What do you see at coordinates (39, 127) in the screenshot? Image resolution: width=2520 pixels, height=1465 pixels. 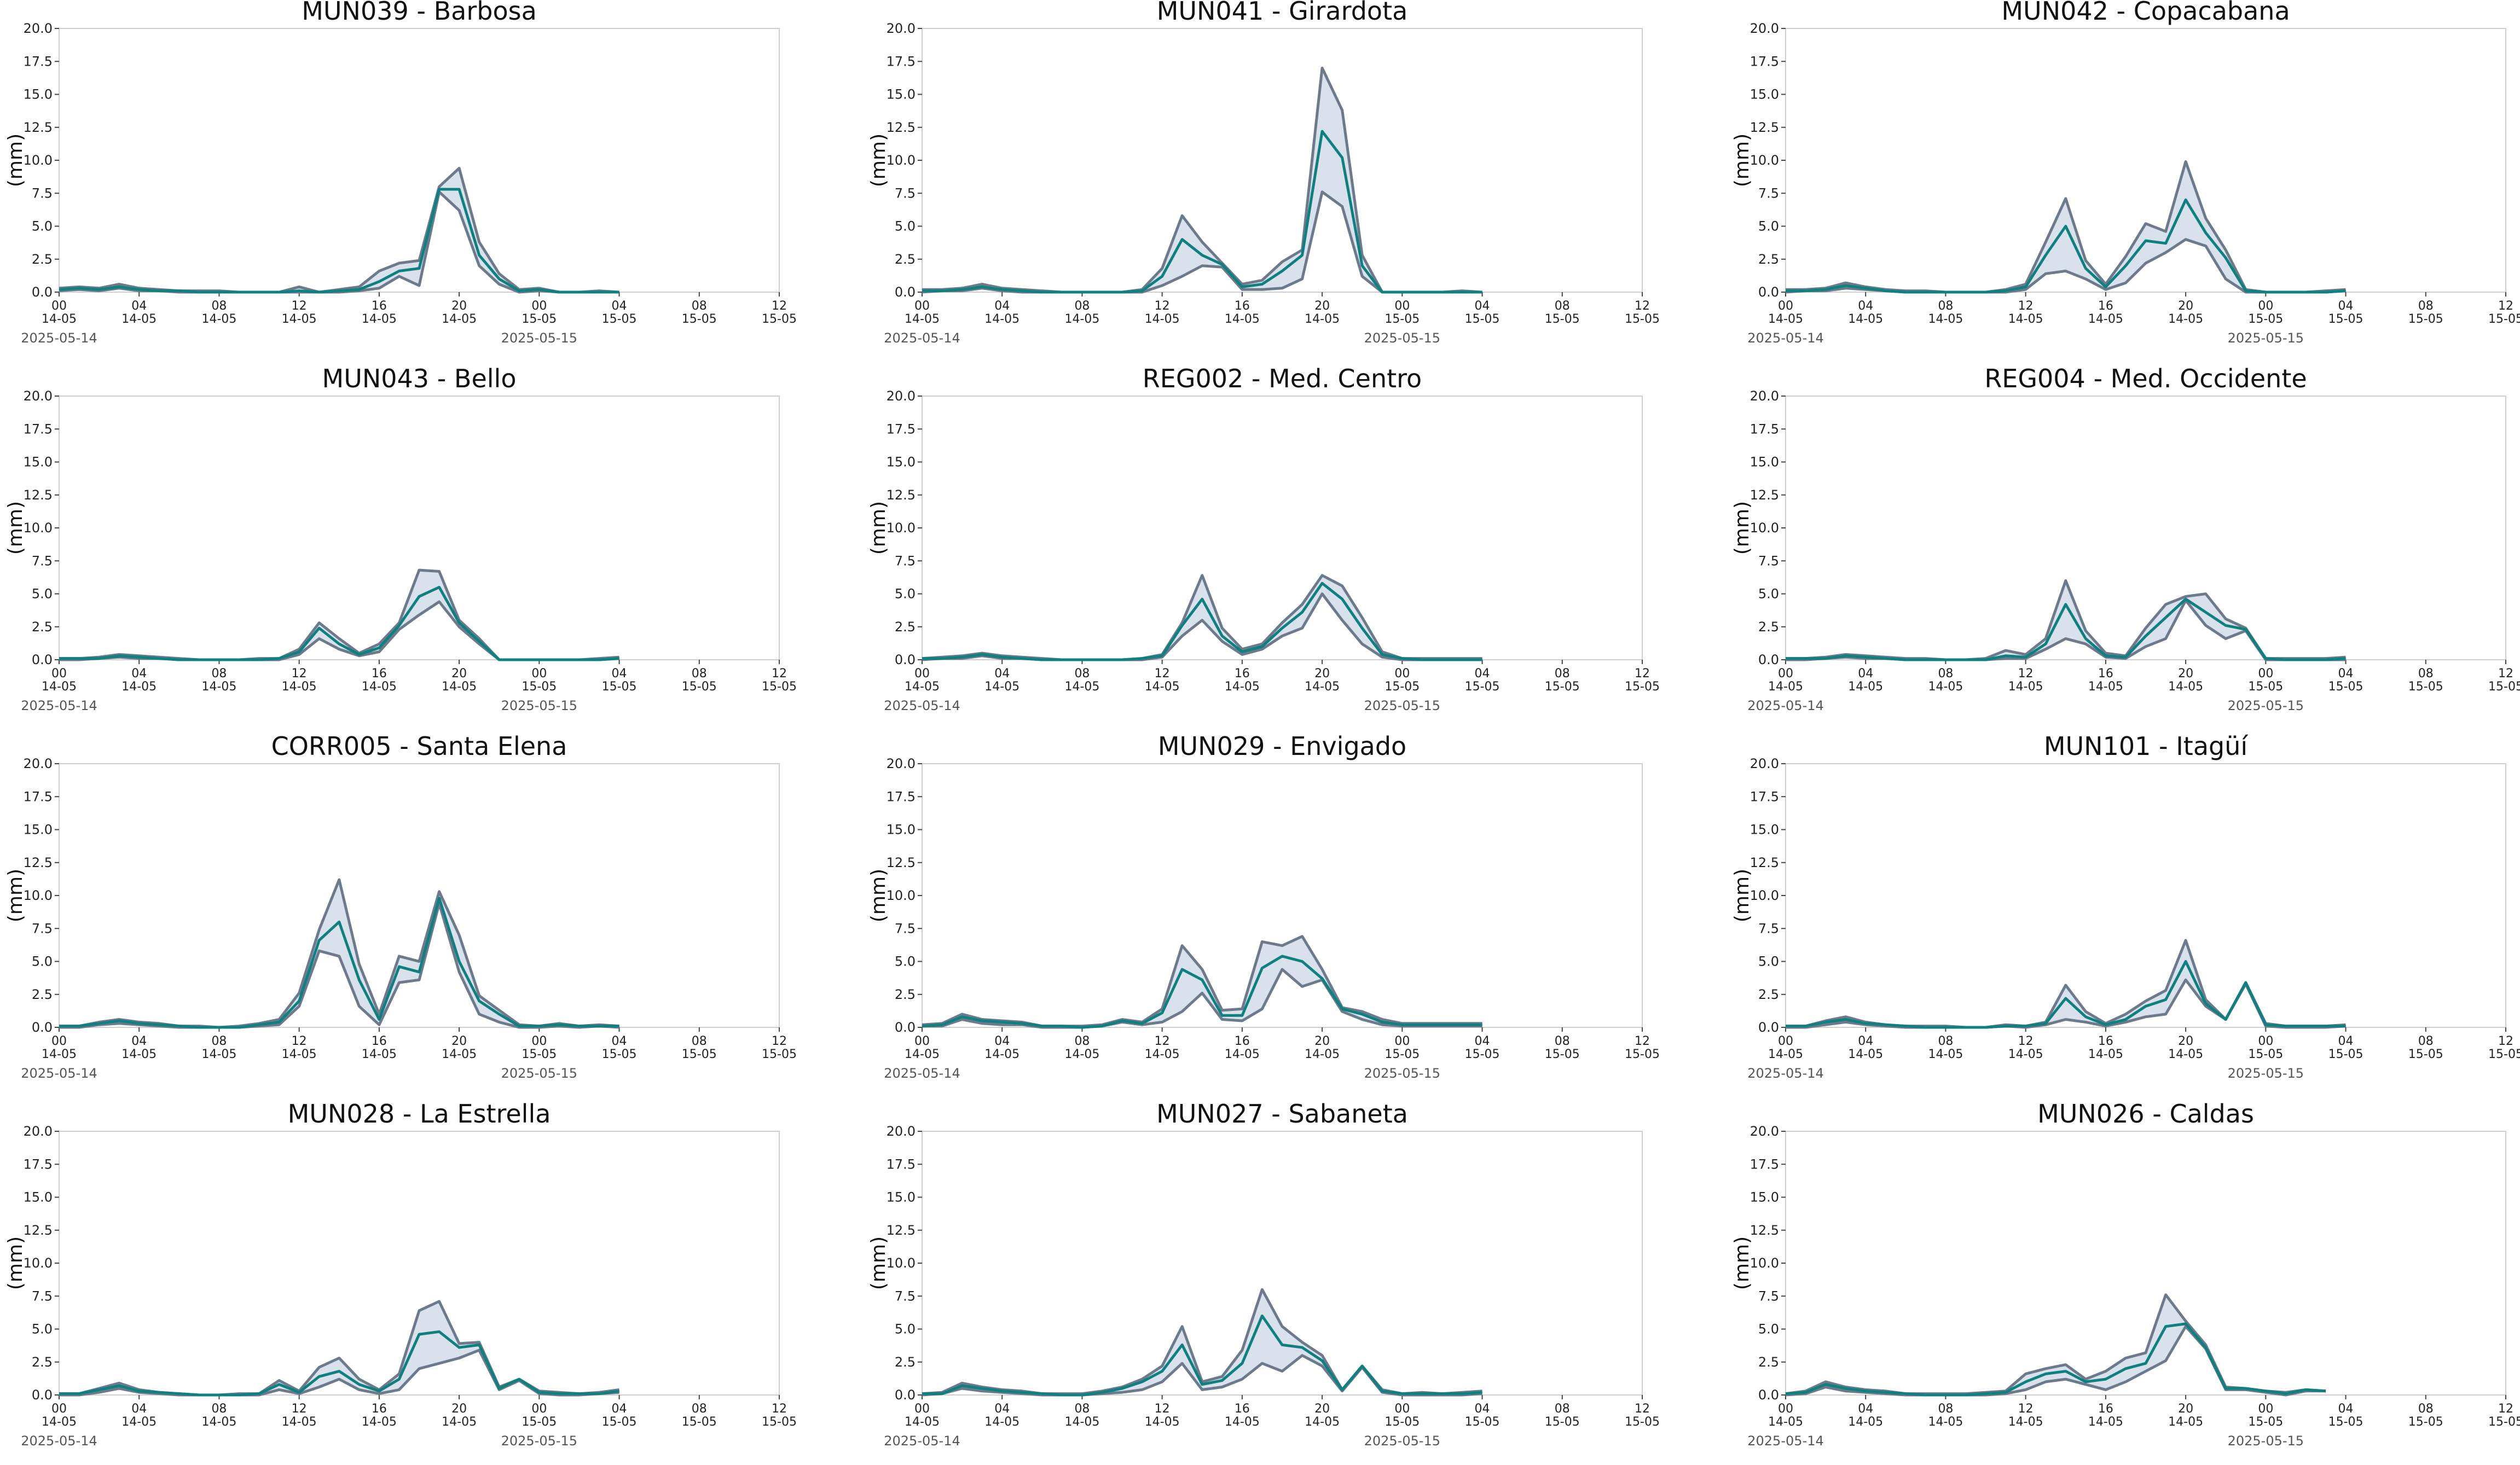 I see `y-tick-label: 12.5` at bounding box center [39, 127].